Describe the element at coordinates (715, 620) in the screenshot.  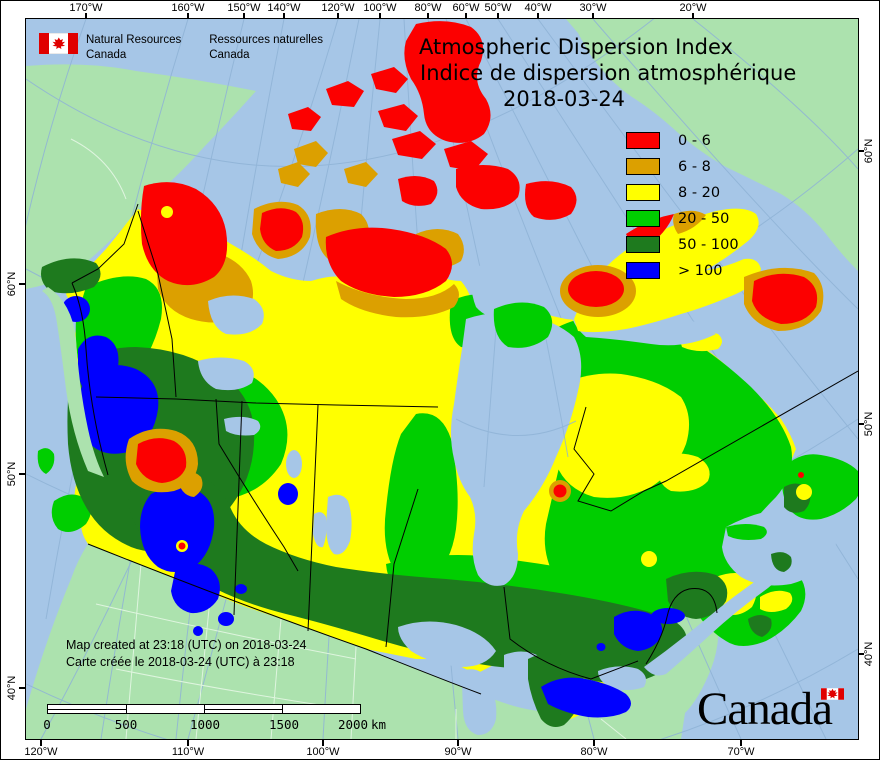
I see `st-lawrence-river` at that location.